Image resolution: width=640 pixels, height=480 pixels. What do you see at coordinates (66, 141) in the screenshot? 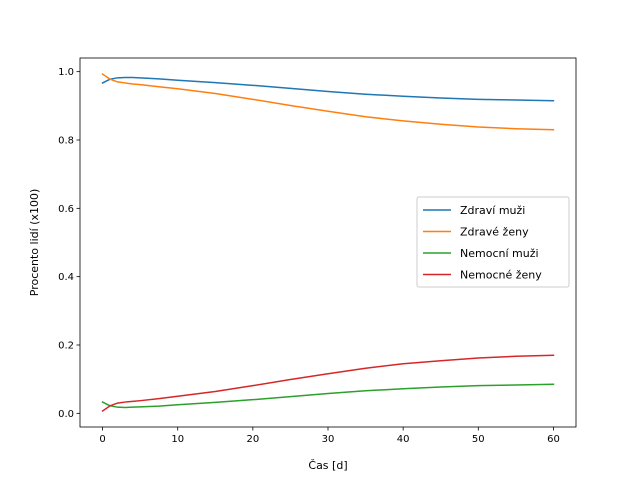
I see `y-tick-label: 0.8` at bounding box center [66, 141].